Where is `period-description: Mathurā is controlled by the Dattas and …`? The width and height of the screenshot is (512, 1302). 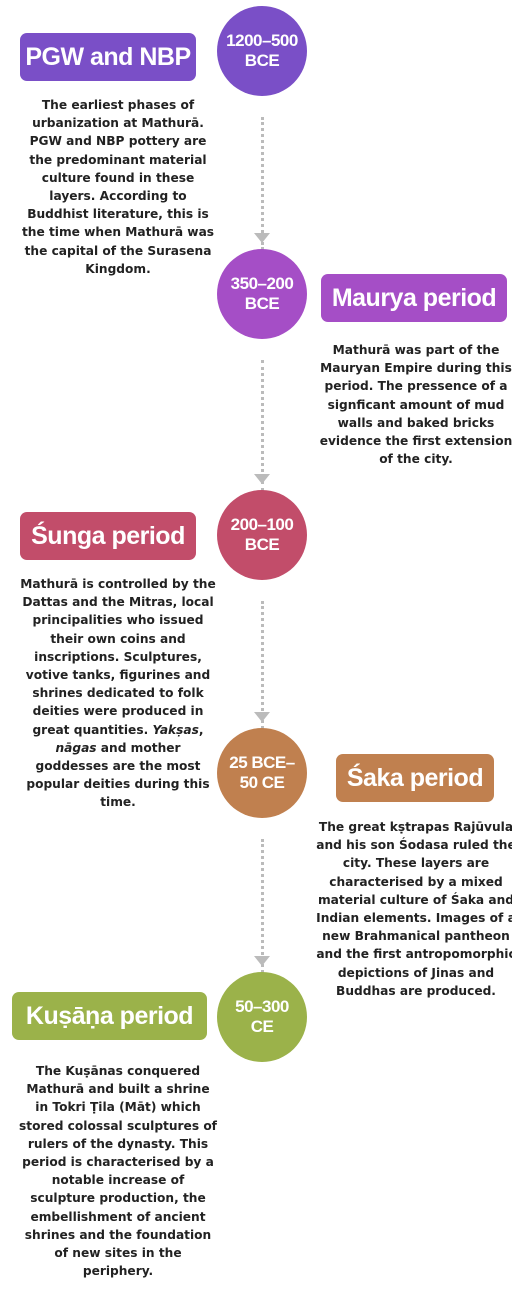
period-description: Mathurā is controlled by the Dattas and … is located at coordinates (118, 693).